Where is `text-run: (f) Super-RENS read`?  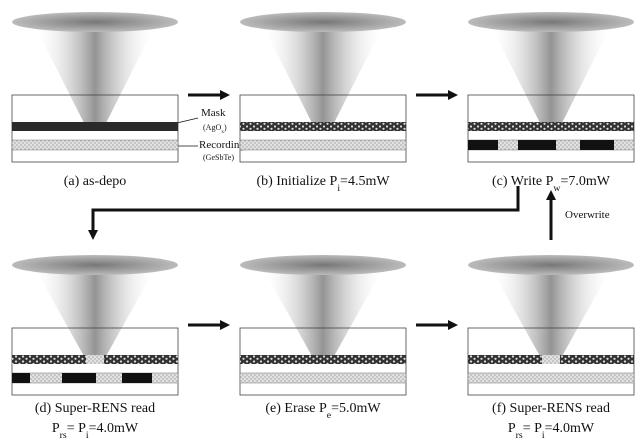
text-run: (f) Super-RENS read is located at coordinates (551, 408).